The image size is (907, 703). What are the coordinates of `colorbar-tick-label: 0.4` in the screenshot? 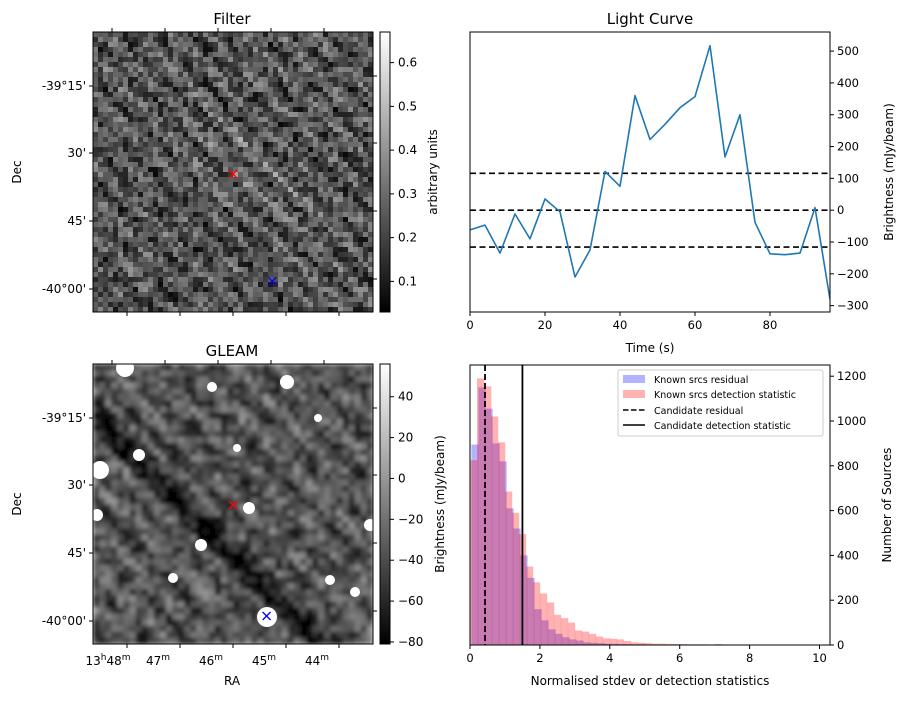 It's located at (407, 150).